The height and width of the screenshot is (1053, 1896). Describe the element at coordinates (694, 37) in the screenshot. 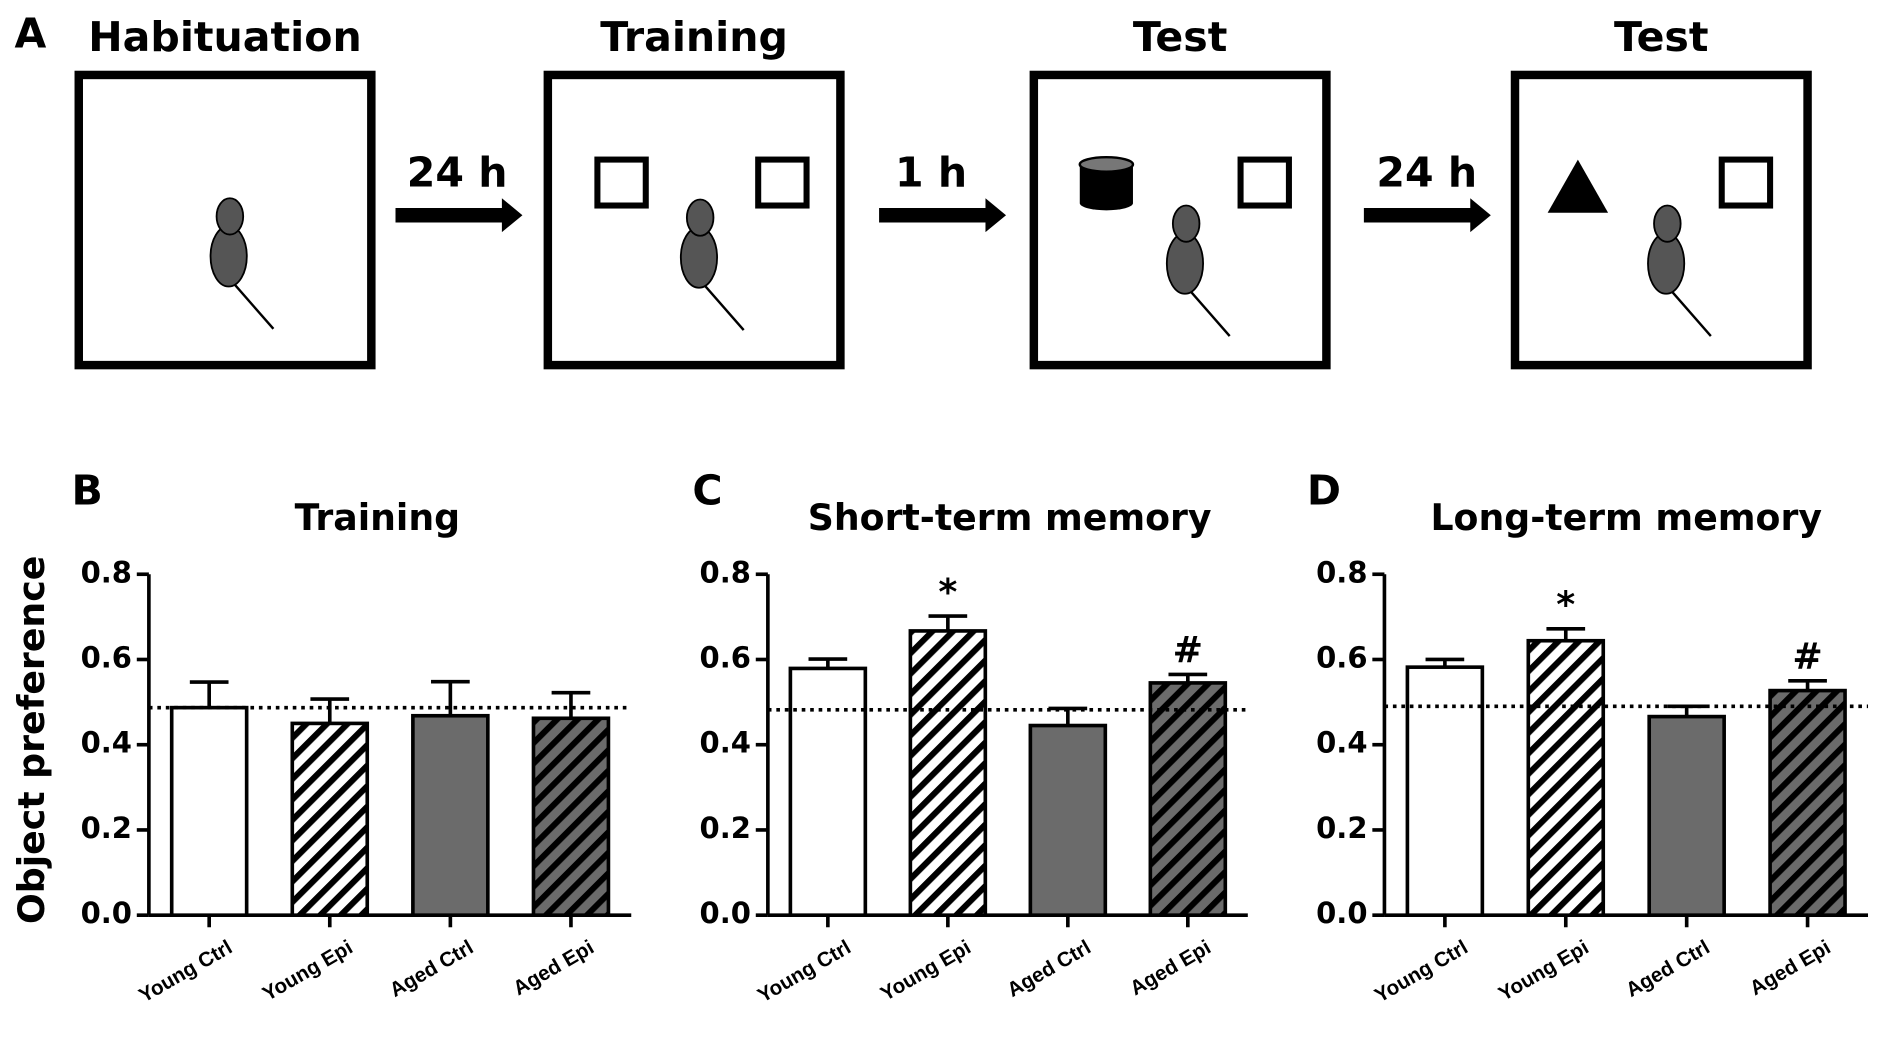

I see `stage-title: Training` at that location.